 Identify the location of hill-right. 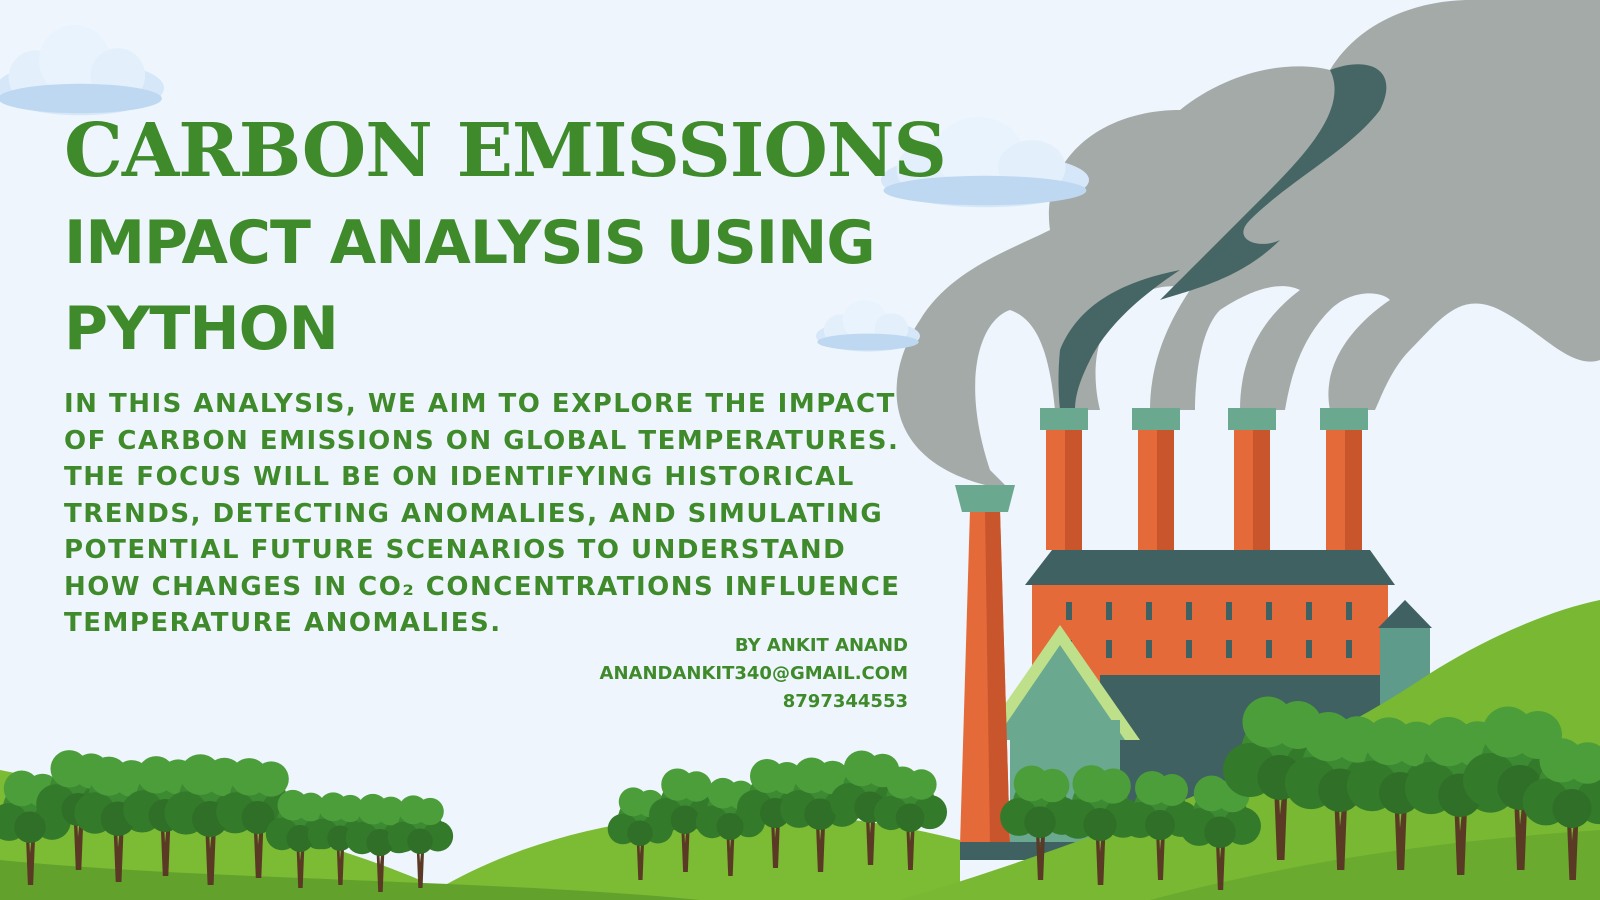
(1250, 750).